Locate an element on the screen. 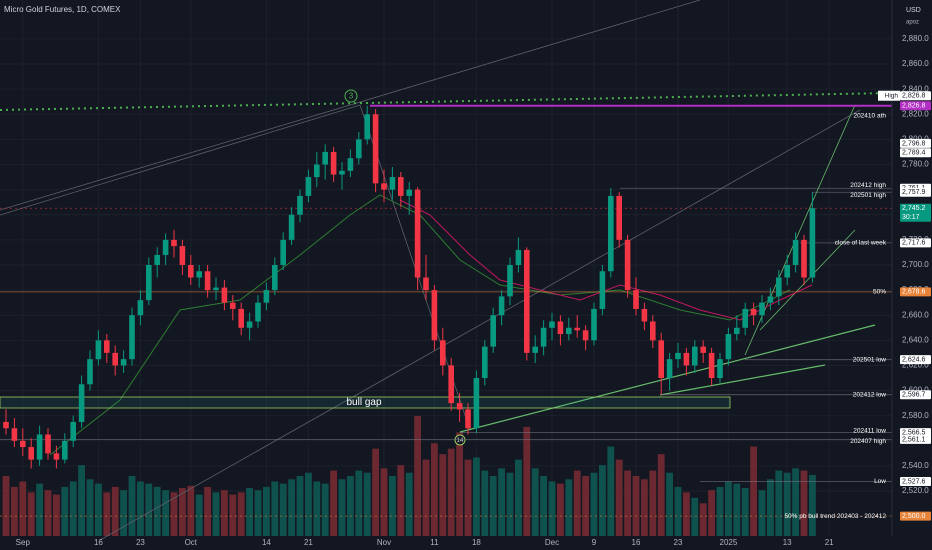 Image resolution: width=932 pixels, height=550 pixels. channel-line is located at coordinates (807, 280).